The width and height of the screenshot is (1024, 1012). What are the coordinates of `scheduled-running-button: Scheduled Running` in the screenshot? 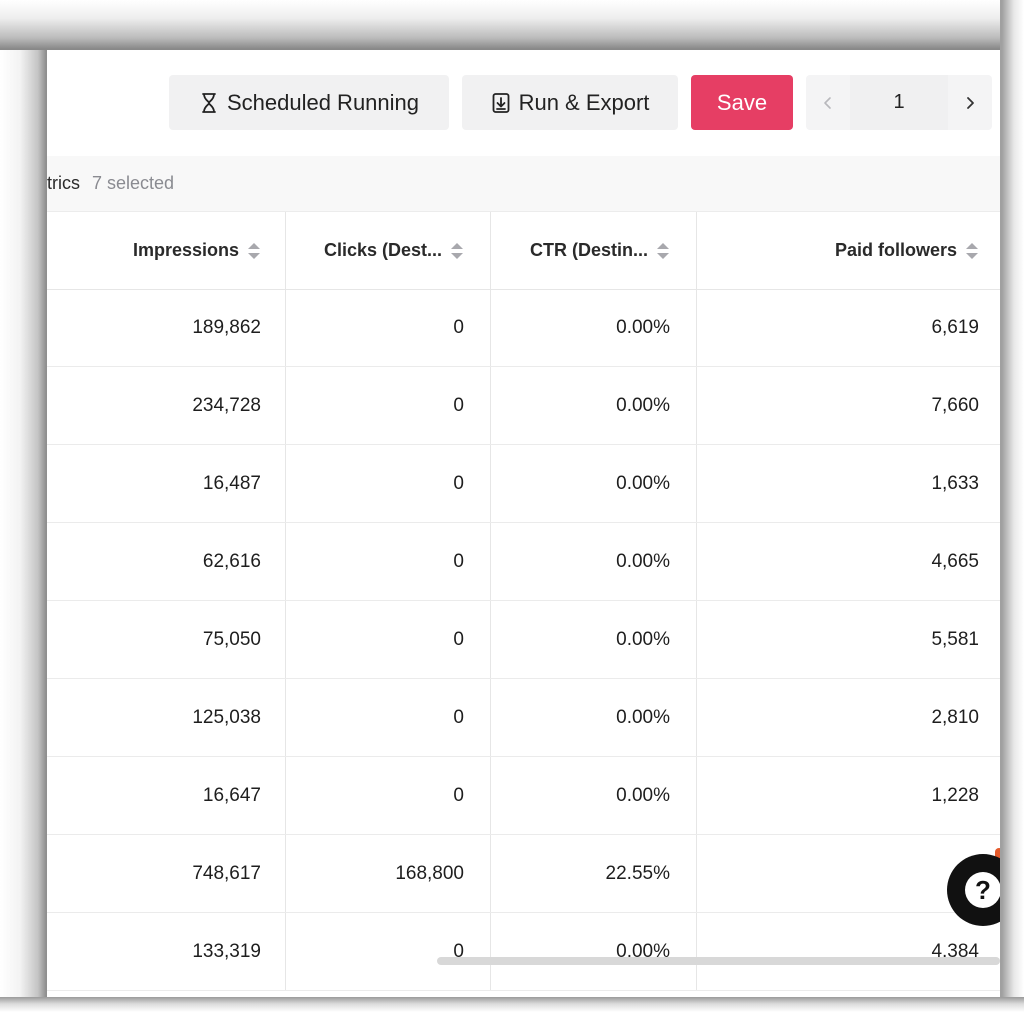 It's located at (309, 102).